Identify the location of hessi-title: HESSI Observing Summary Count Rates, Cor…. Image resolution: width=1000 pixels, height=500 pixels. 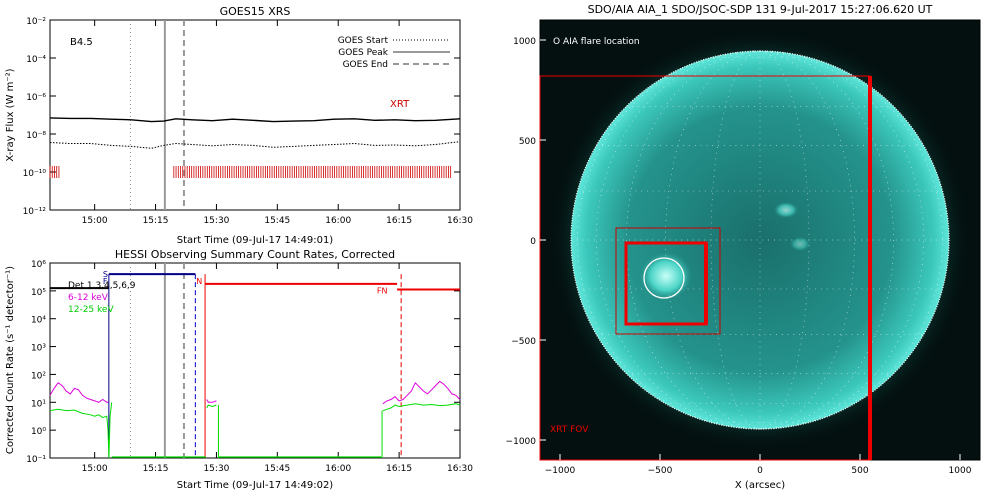
(255, 254).